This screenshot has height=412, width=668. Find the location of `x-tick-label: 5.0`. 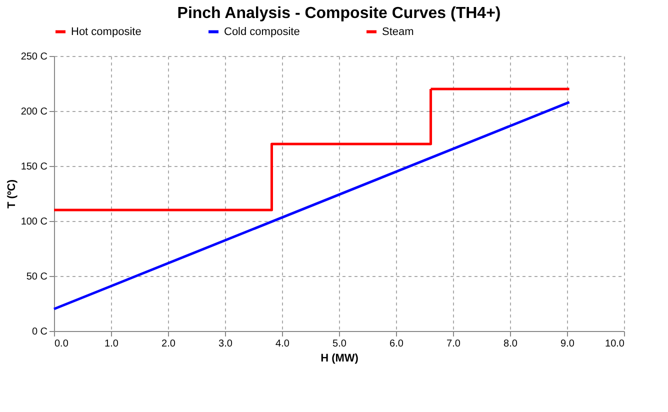

x-tick-label: 5.0 is located at coordinates (339, 344).